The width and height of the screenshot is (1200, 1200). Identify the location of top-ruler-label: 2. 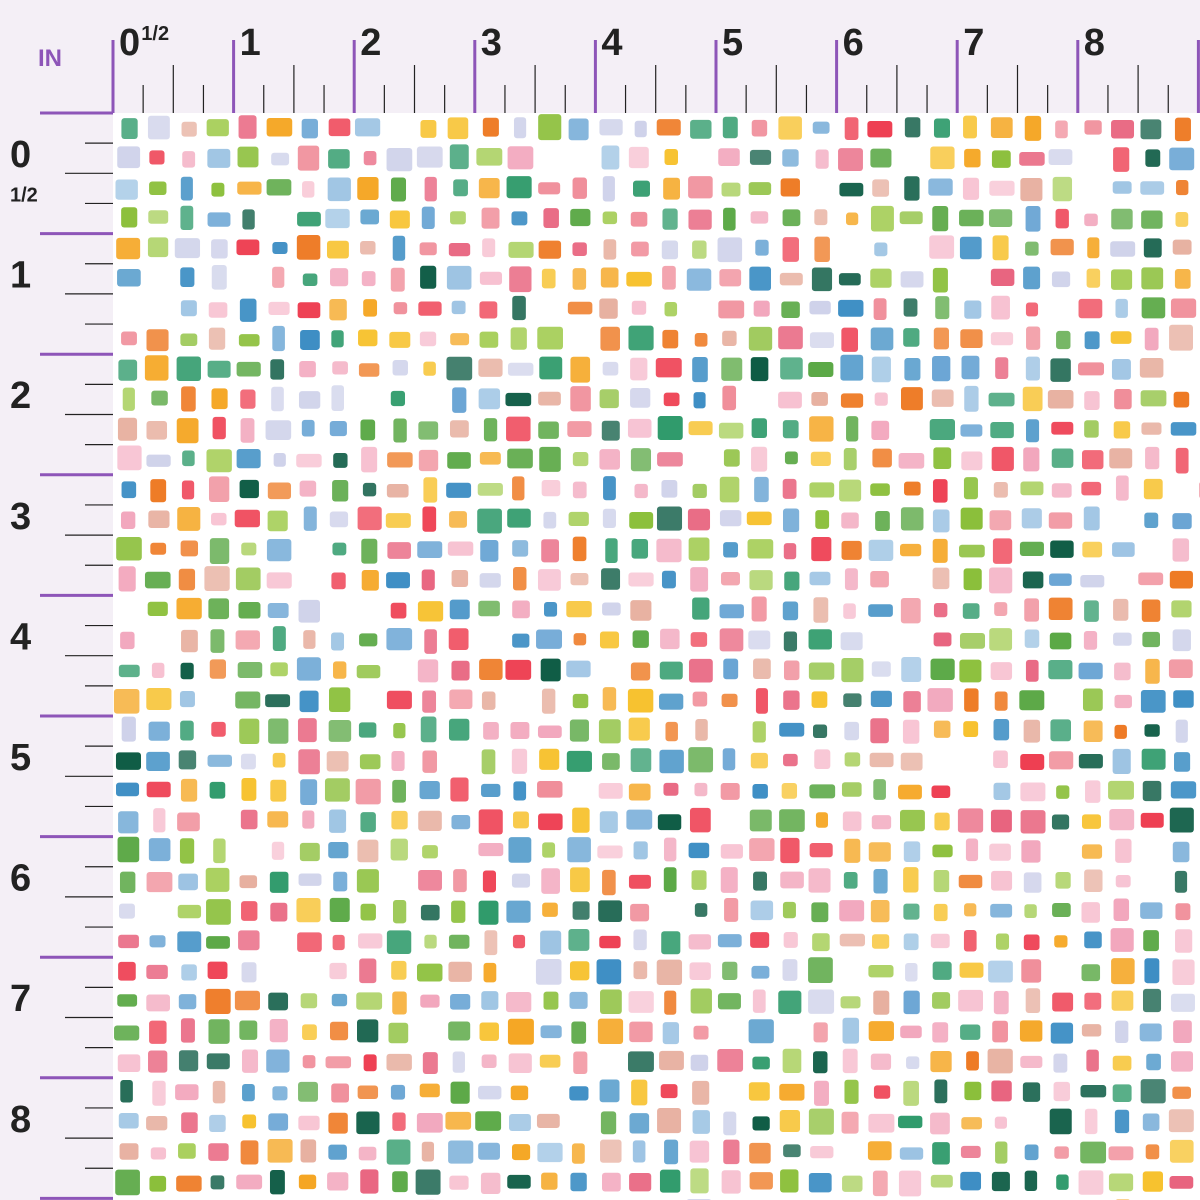
(370, 43).